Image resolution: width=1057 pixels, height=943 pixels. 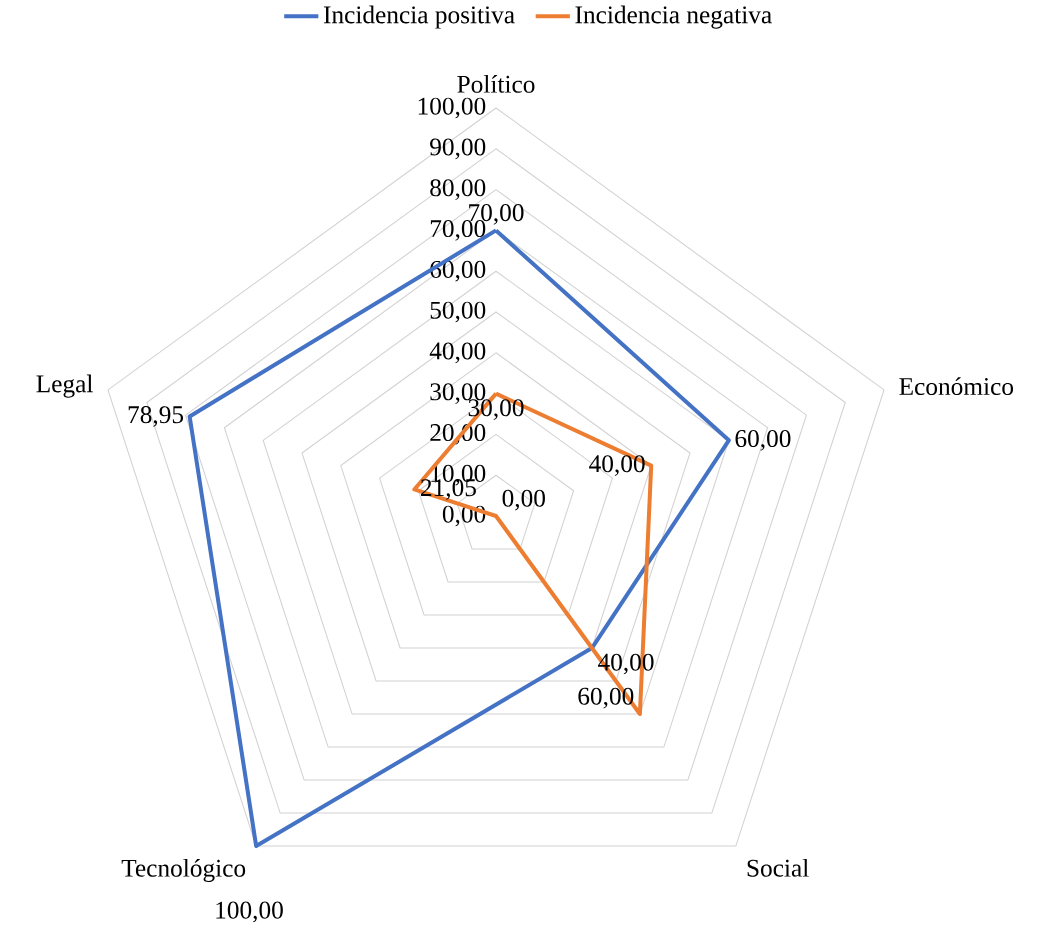 What do you see at coordinates (183, 870) in the screenshot?
I see `spoke-label: Tecnológico` at bounding box center [183, 870].